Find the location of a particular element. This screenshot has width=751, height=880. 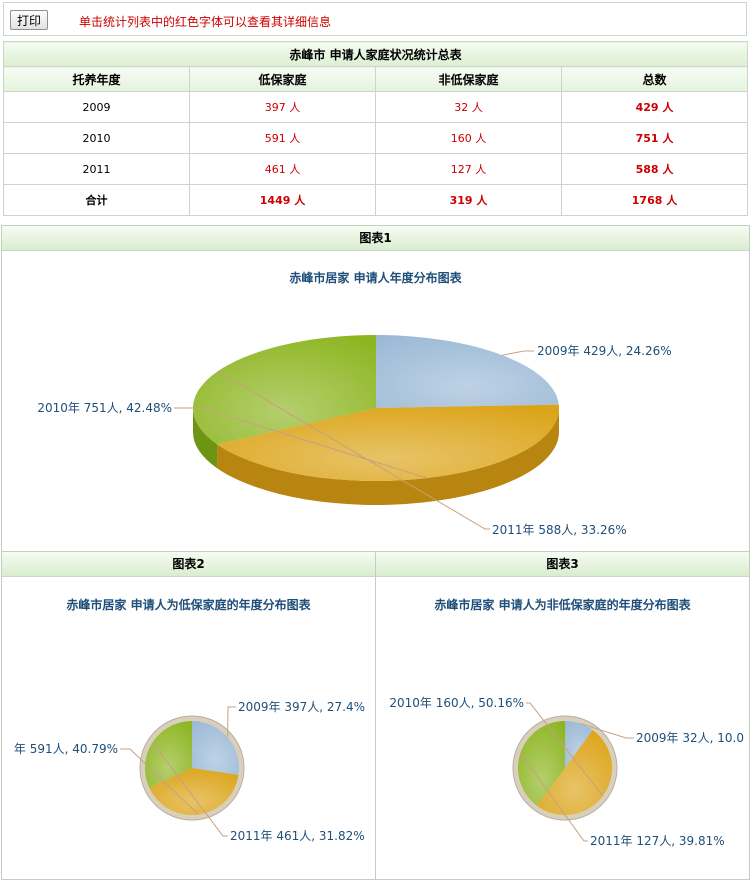

table-row: 2011 461 人 127 人 588 人 is located at coordinates (375, 169).